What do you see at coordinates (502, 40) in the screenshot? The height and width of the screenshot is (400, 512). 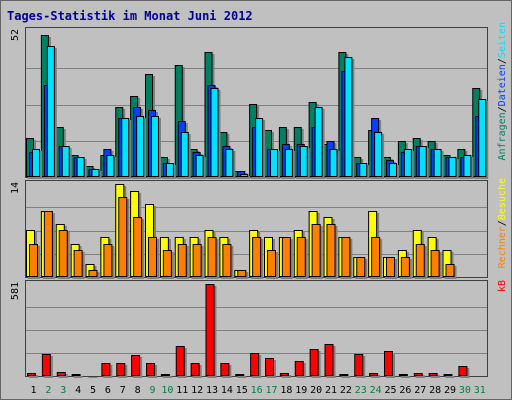 I see `legend-seiten: Seiten` at bounding box center [502, 40].